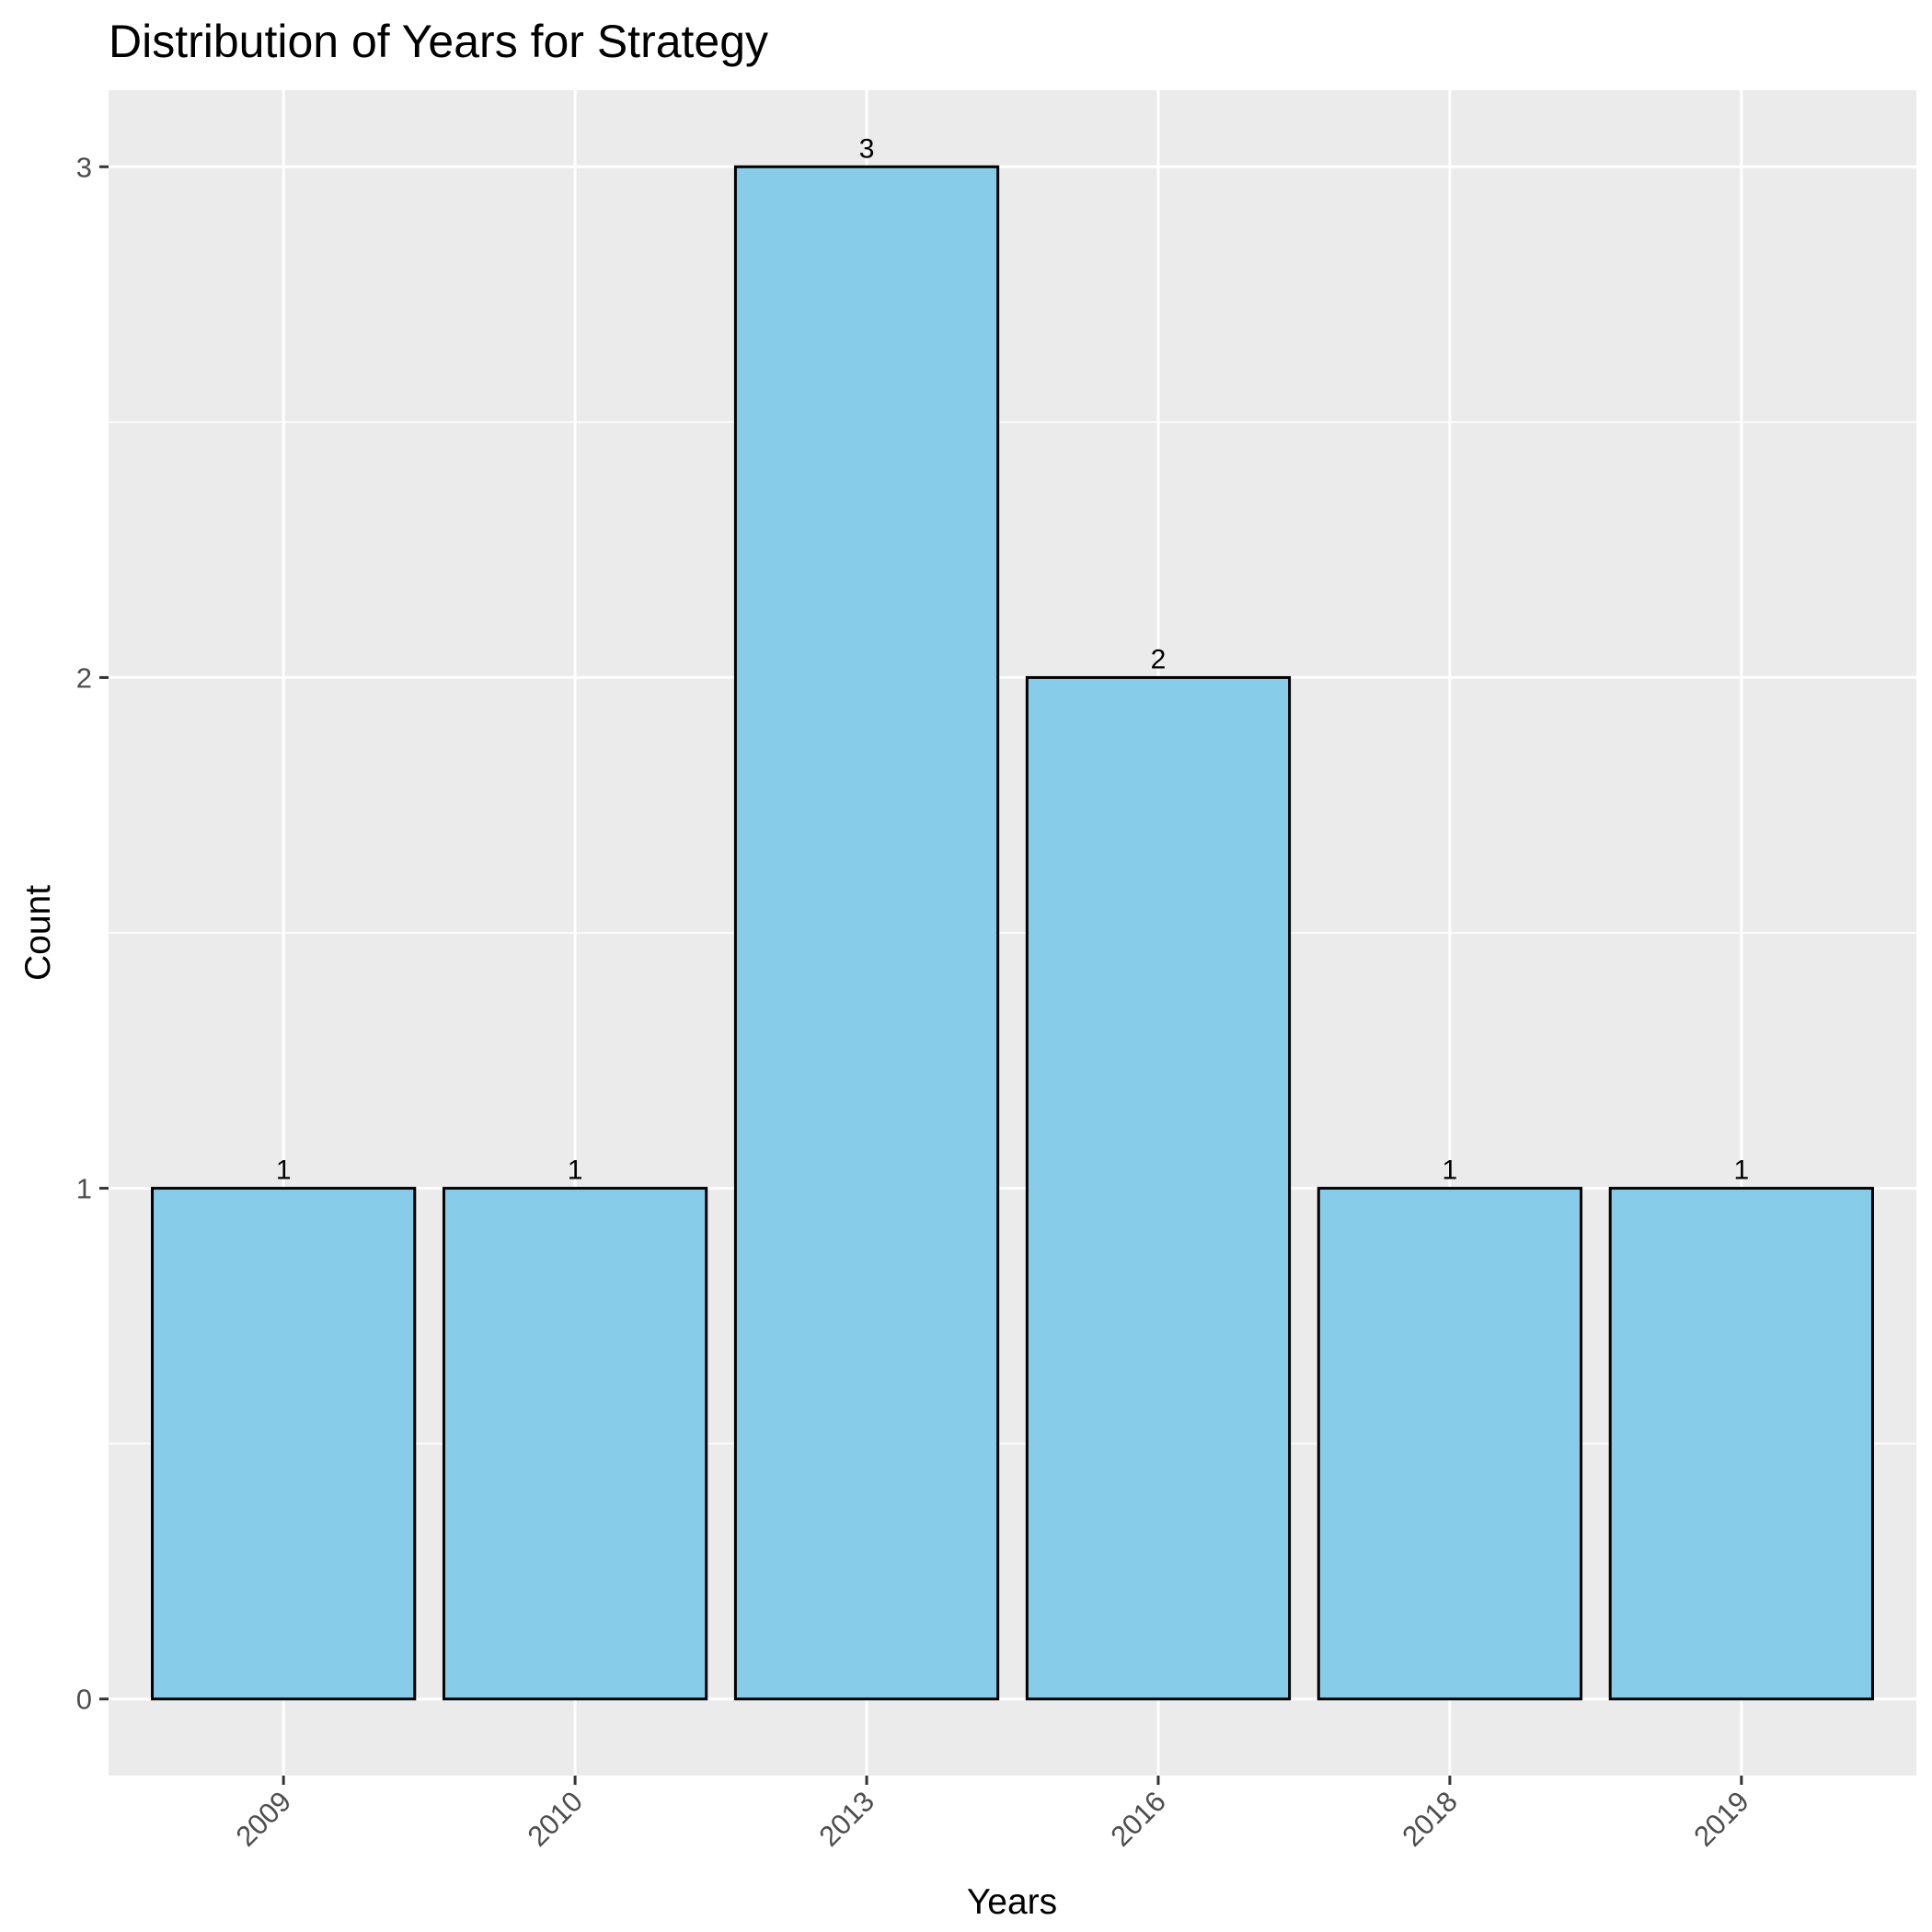 The width and height of the screenshot is (1932, 1932). Describe the element at coordinates (264, 1819) in the screenshot. I see `x-tick-label-2009: 2009` at that location.